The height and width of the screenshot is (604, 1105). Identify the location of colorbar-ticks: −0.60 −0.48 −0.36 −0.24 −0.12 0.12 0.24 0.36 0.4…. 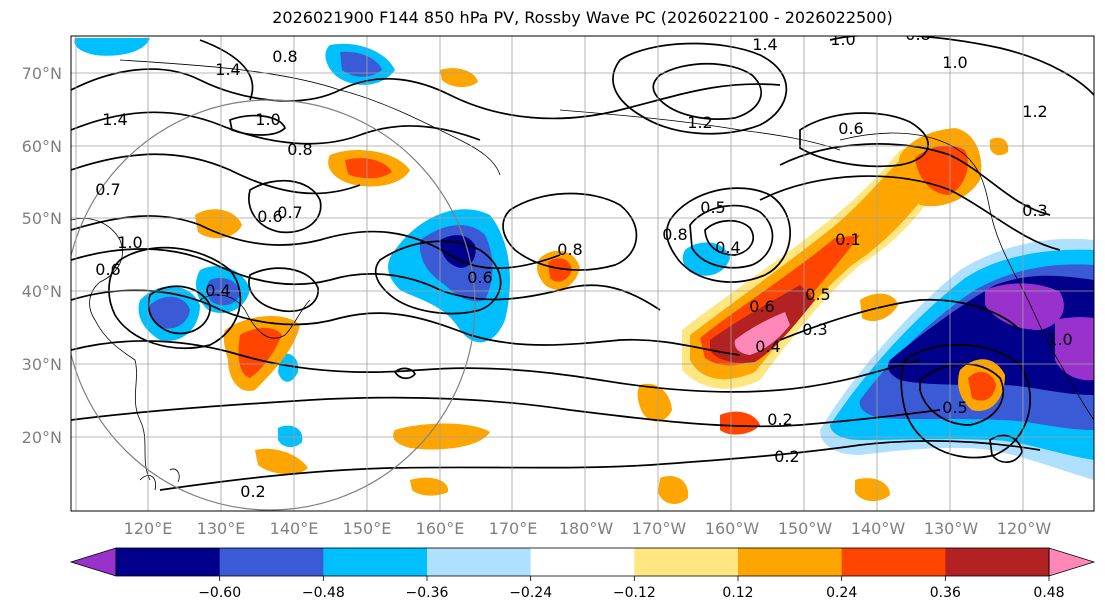
(631, 588).